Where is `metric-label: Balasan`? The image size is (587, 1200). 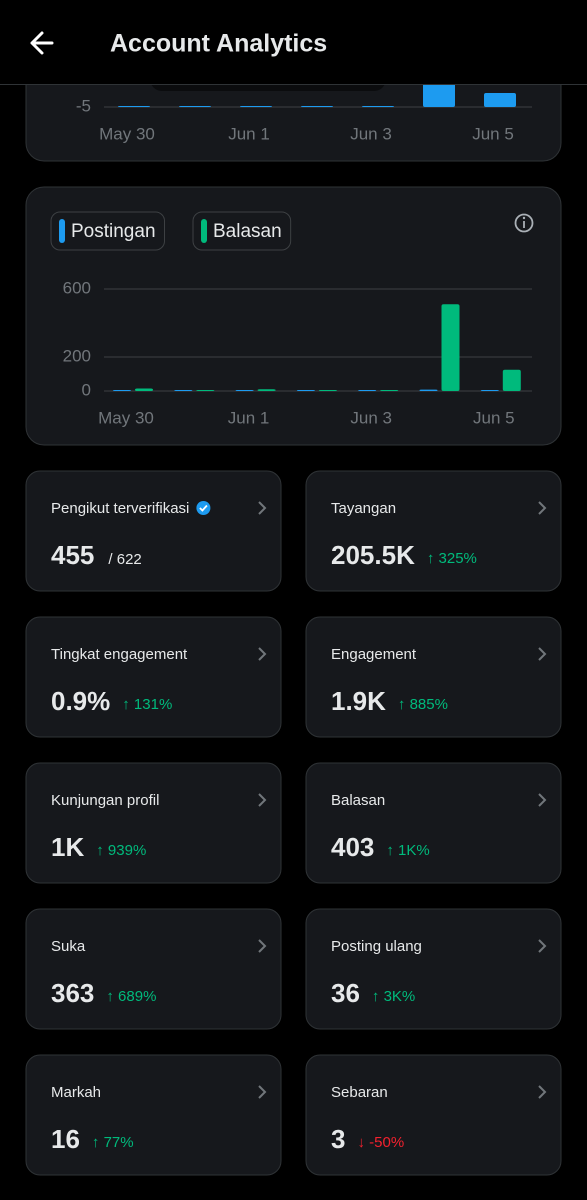 metric-label: Balasan is located at coordinates (358, 800).